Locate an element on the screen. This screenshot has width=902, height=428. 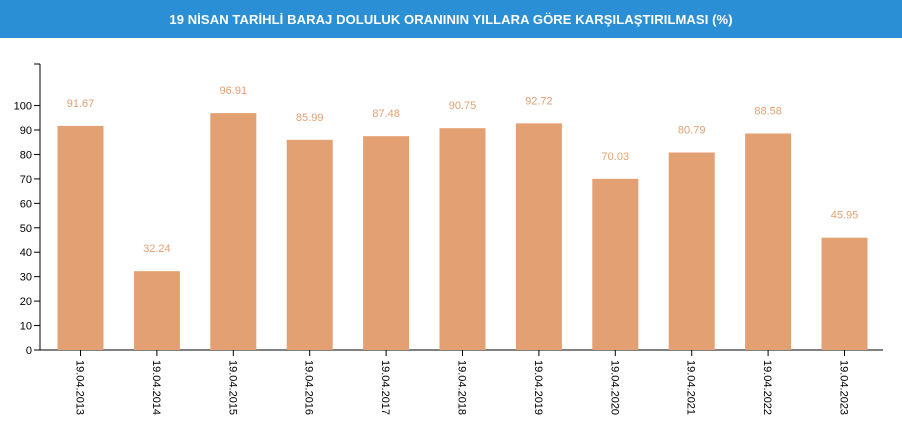
bar-value-label: 90.75 is located at coordinates (463, 106).